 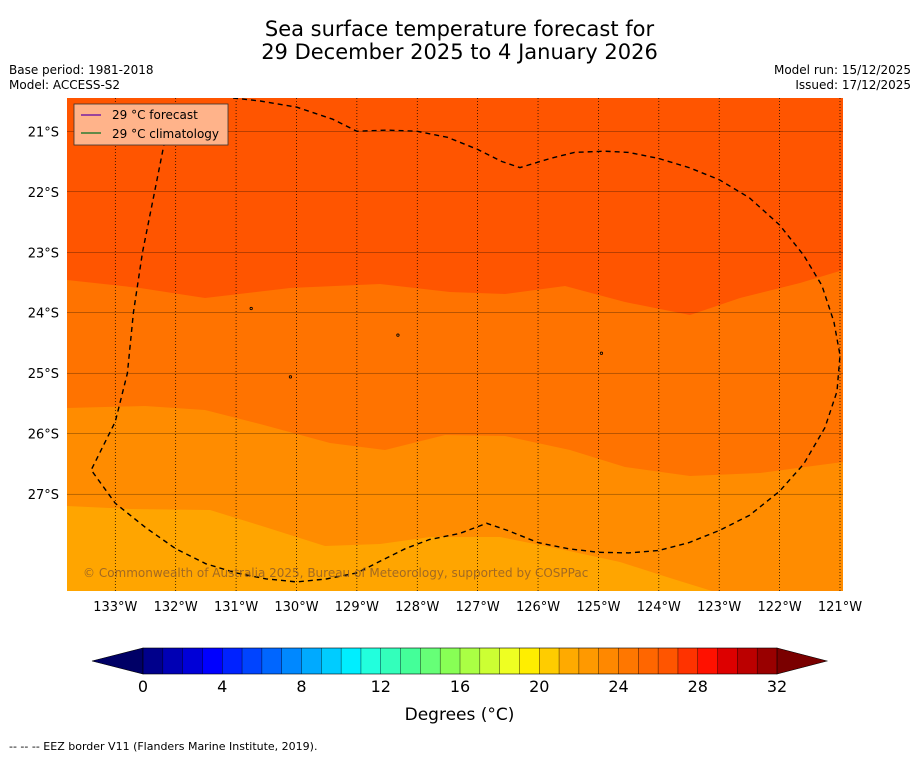 I want to click on colorbar-tick-label: 20, so click(x=539, y=686).